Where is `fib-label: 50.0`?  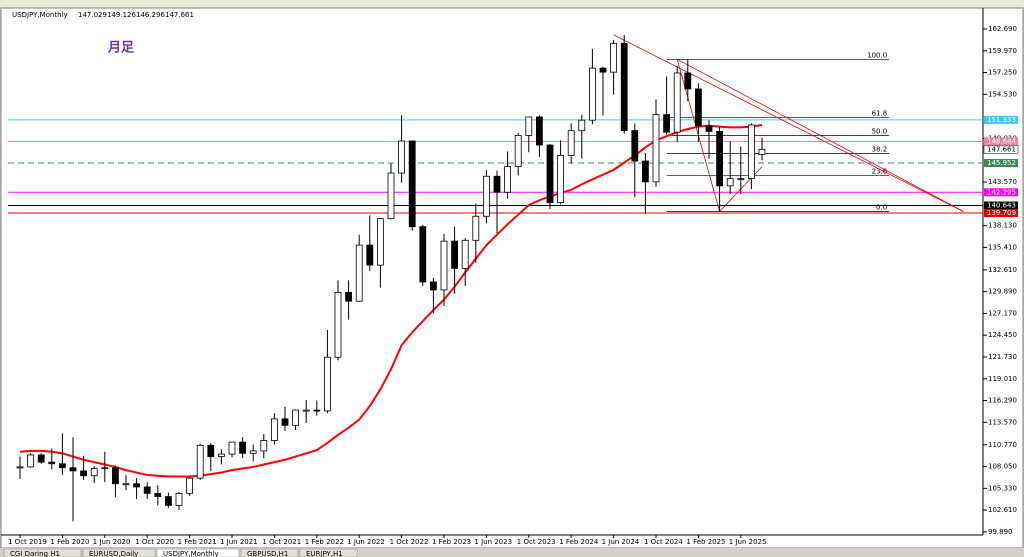 fib-label: 50.0 is located at coordinates (880, 131).